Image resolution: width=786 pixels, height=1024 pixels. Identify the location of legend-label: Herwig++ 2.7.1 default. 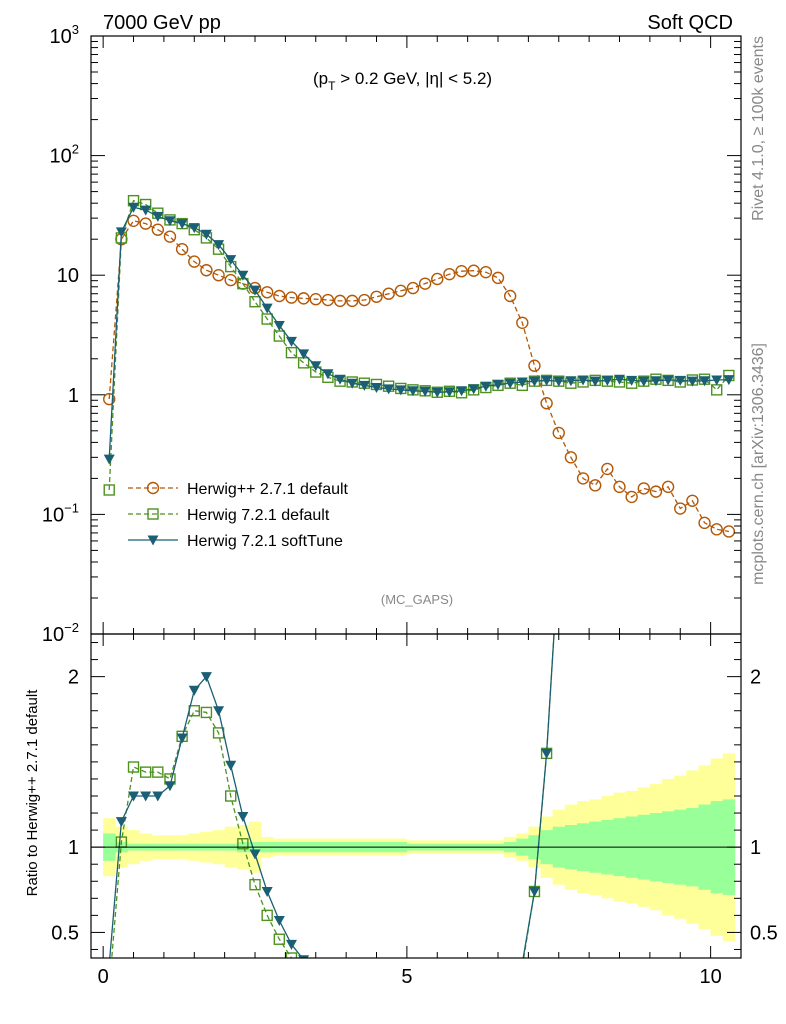
(268, 489).